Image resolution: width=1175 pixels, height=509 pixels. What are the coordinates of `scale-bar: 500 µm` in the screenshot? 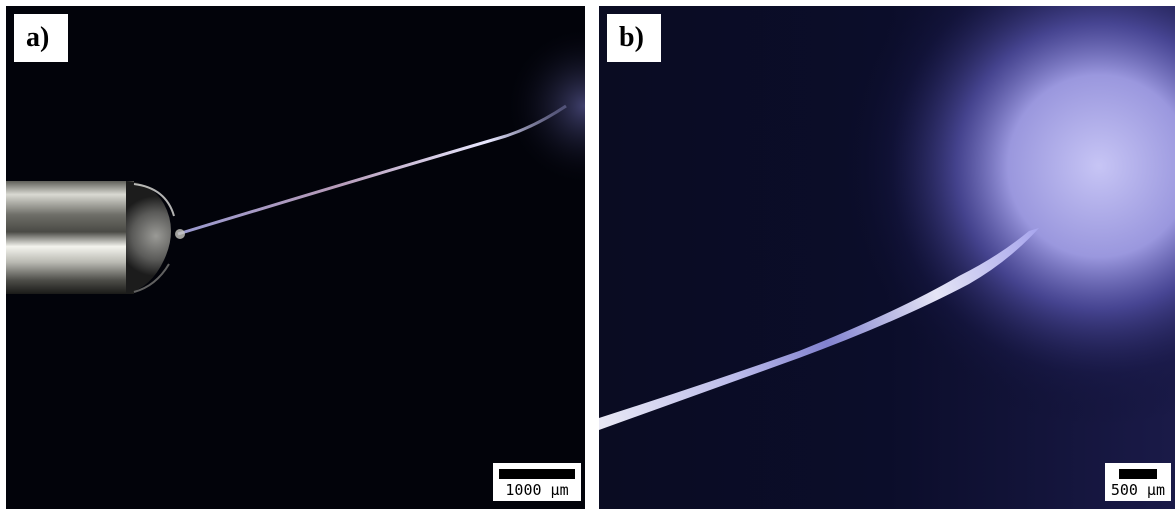 It's located at (1137, 482).